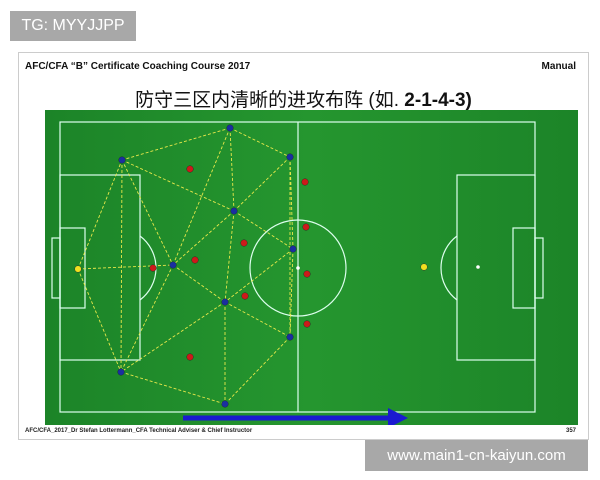  Describe the element at coordinates (78, 269) in the screenshot. I see `goalkeeper-attacking` at that location.